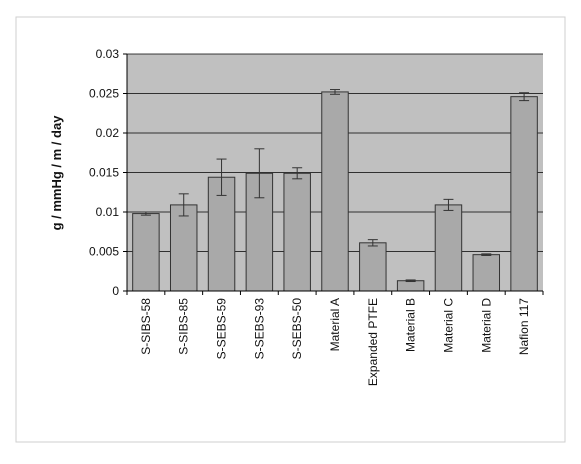 The width and height of the screenshot is (581, 464). I want to click on x-tick-label: S-SEBS-93, so click(259, 329).